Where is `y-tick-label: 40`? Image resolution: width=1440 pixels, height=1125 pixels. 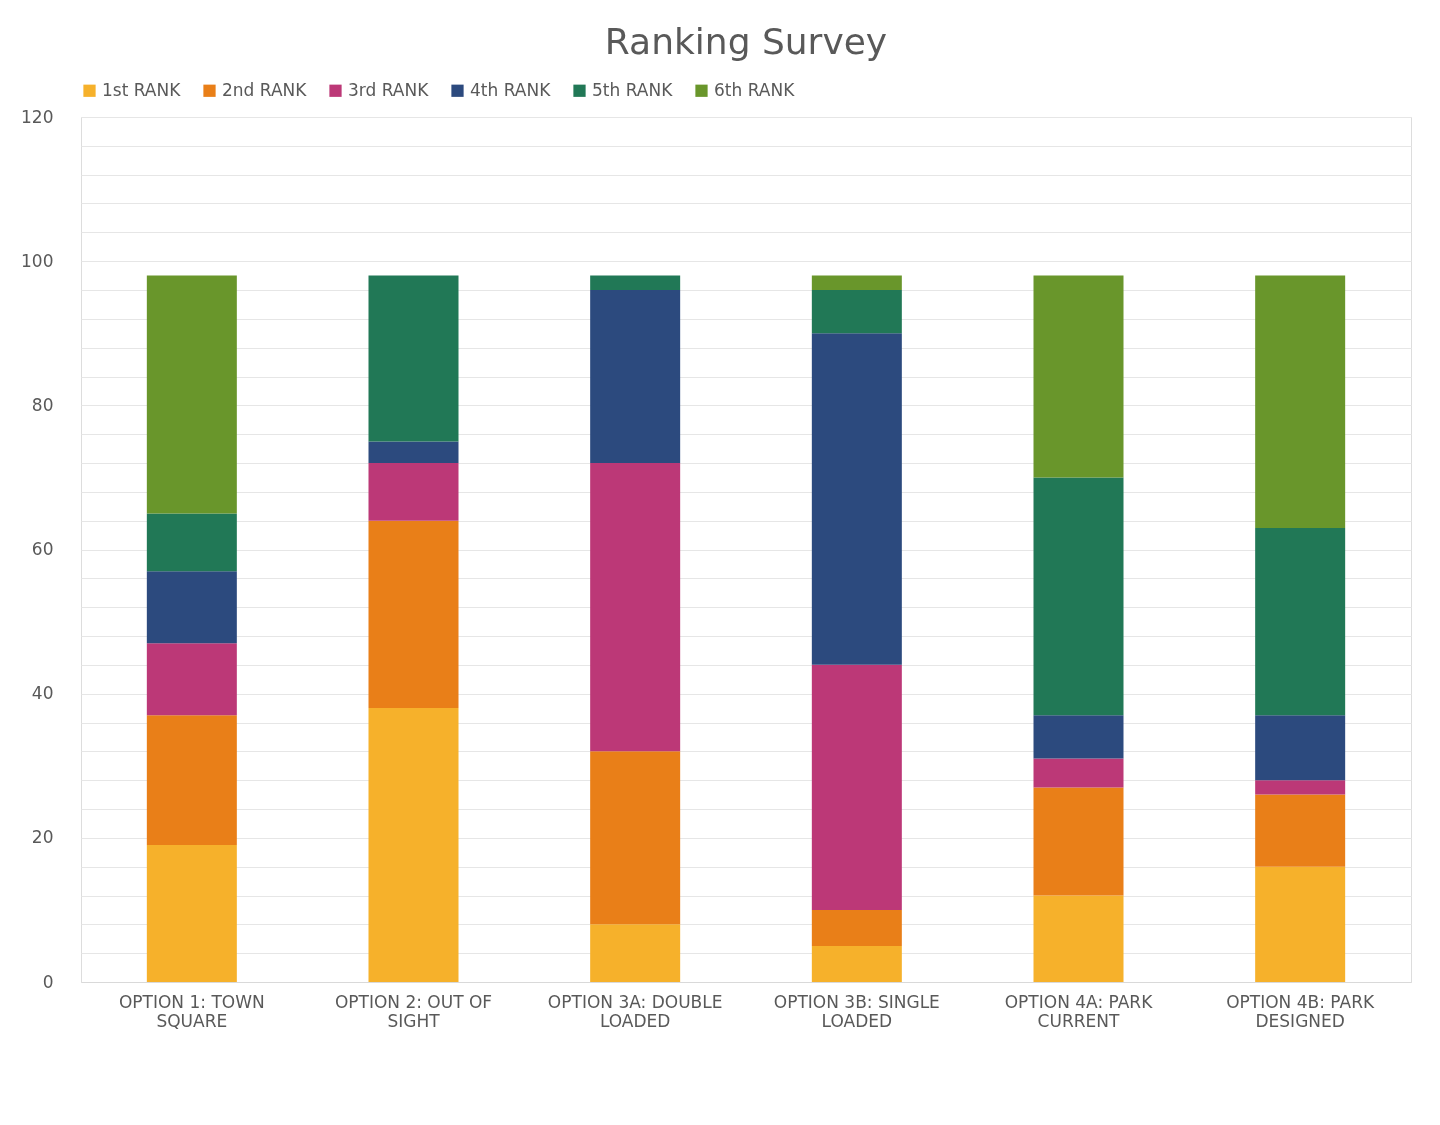 y-tick-label: 40 is located at coordinates (42, 693).